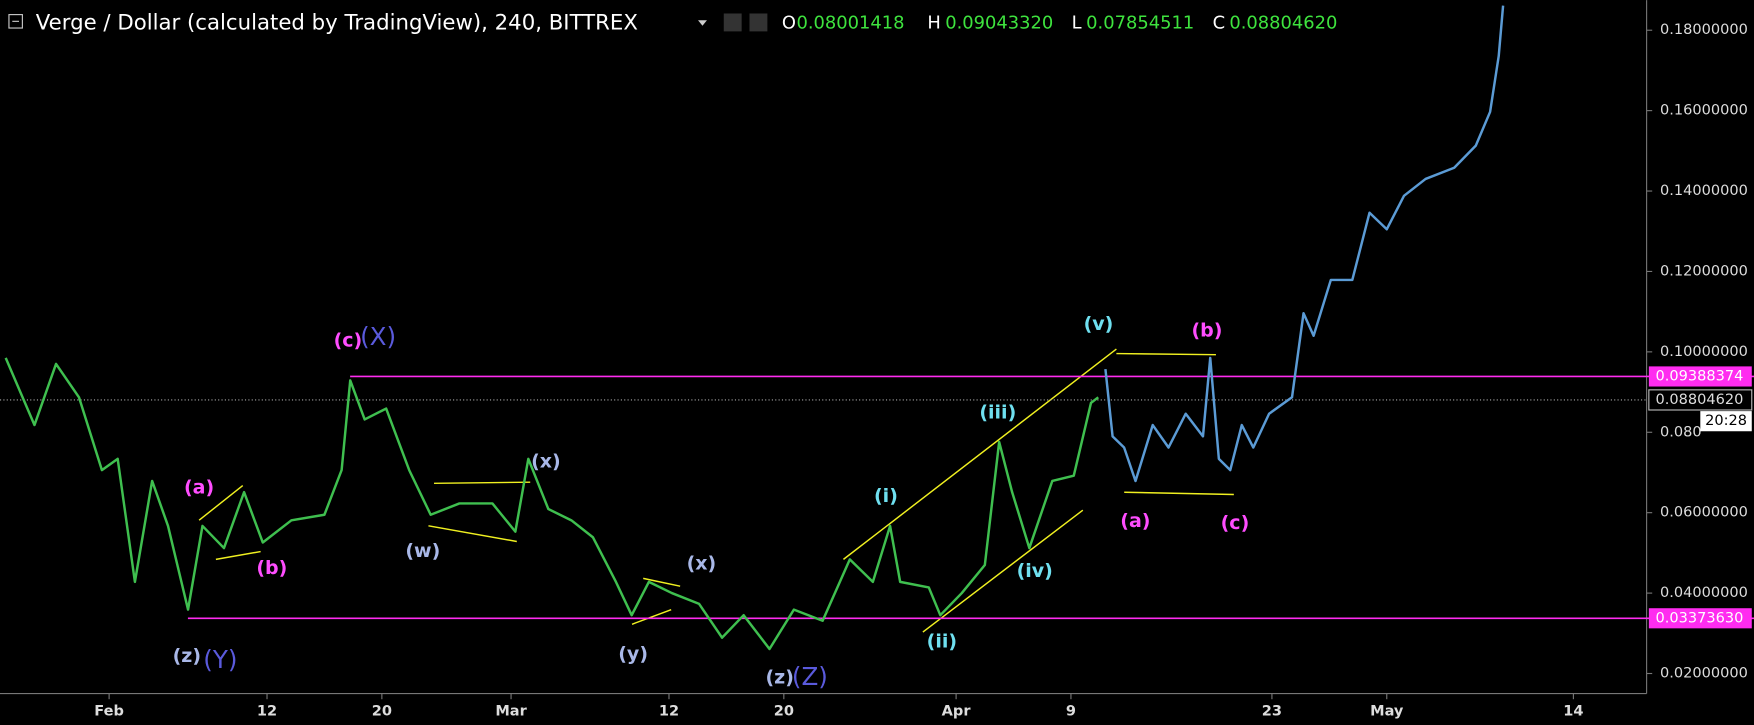  What do you see at coordinates (1704, 593) in the screenshot?
I see `y-tick-label: 0.04000000` at bounding box center [1704, 593].